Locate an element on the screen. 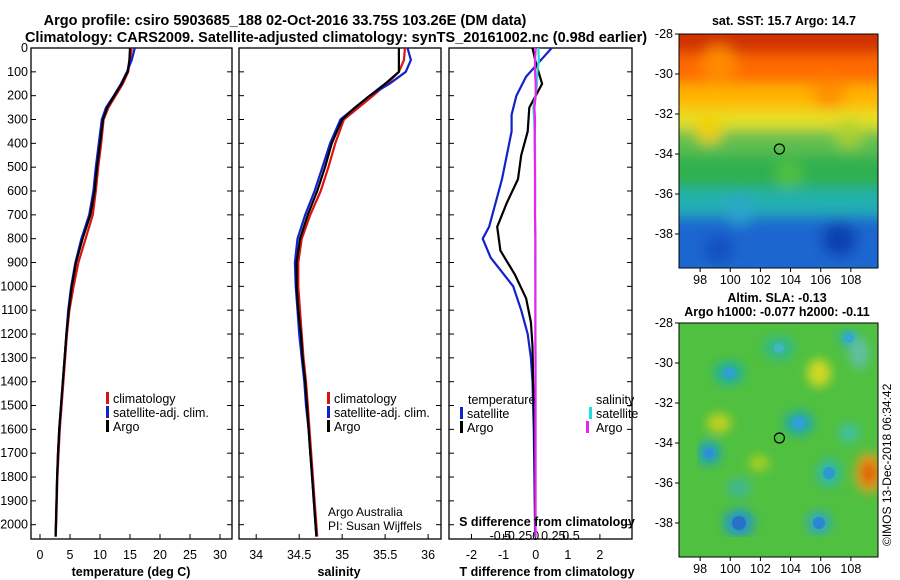 The height and width of the screenshot is (580, 900). x-tick-label: 2 is located at coordinates (599, 555).